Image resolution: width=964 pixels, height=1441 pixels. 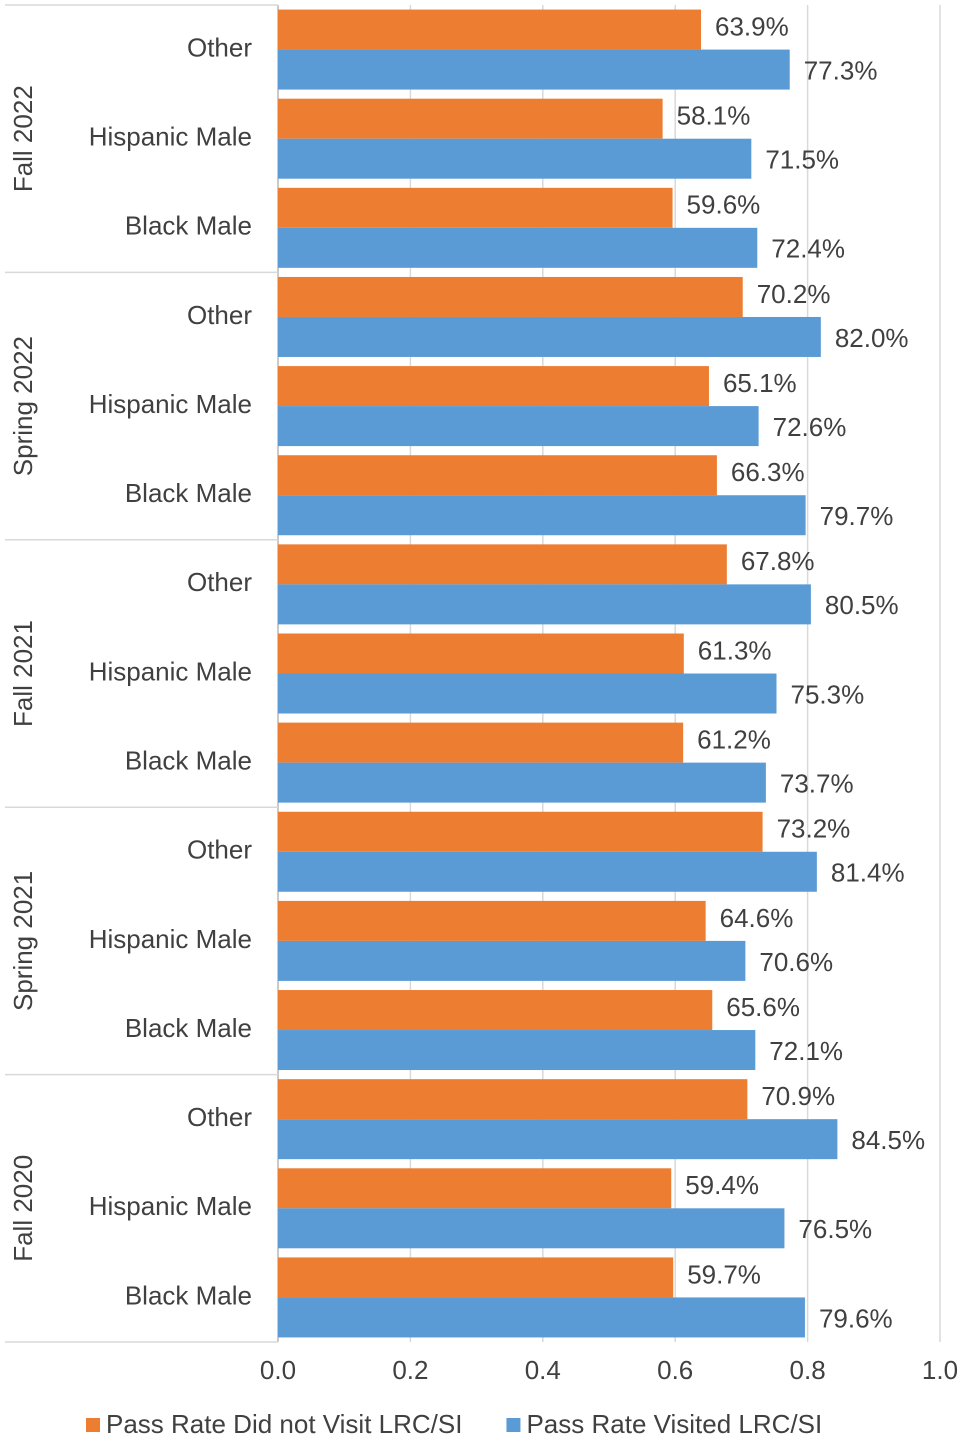 What do you see at coordinates (810, 427) in the screenshot?
I see `data-label: 72.6%` at bounding box center [810, 427].